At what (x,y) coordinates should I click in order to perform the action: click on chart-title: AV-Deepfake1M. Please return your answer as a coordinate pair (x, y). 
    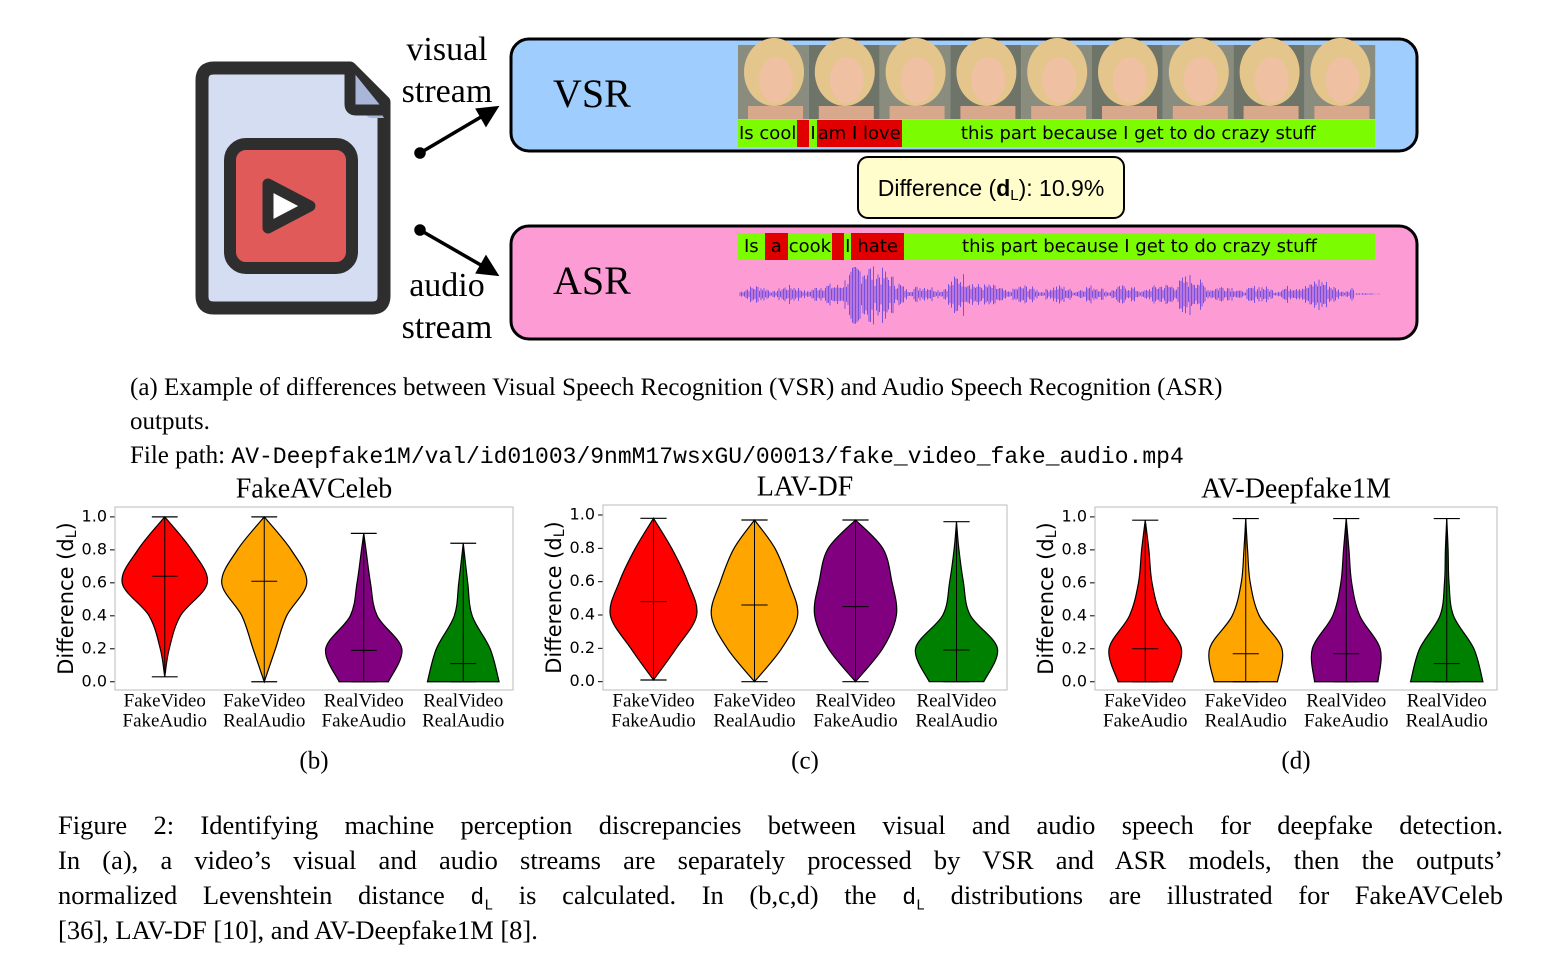
    Looking at the image, I should click on (1296, 488).